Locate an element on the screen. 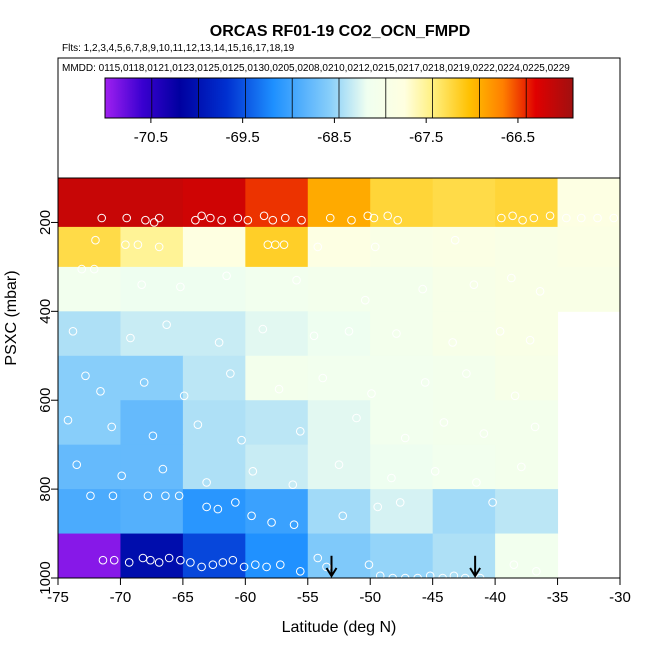 This screenshot has width=650, height=650. x-tick-label: -35 is located at coordinates (558, 597).